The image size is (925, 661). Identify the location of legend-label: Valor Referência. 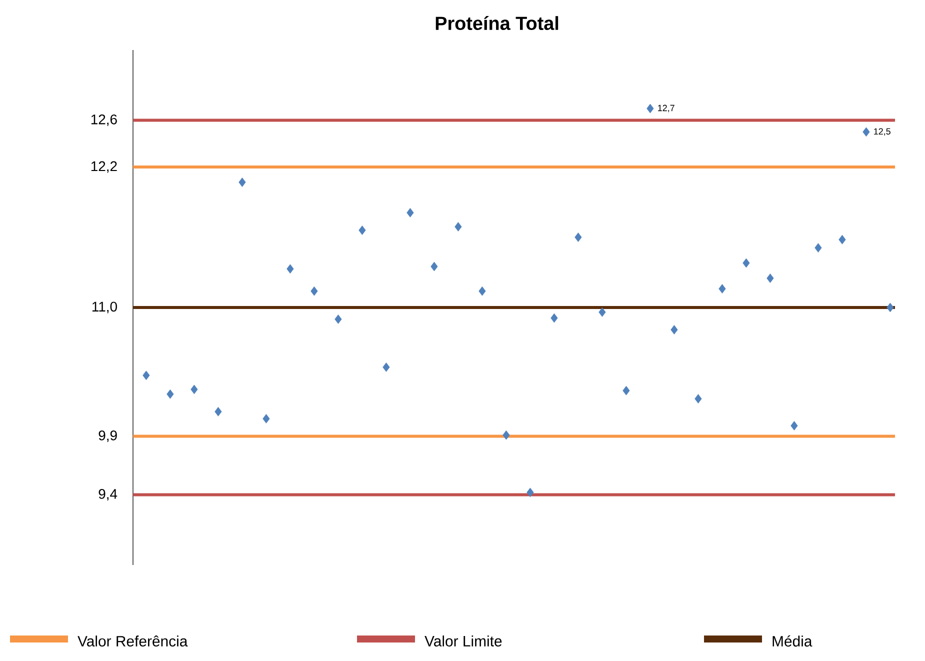
(133, 641).